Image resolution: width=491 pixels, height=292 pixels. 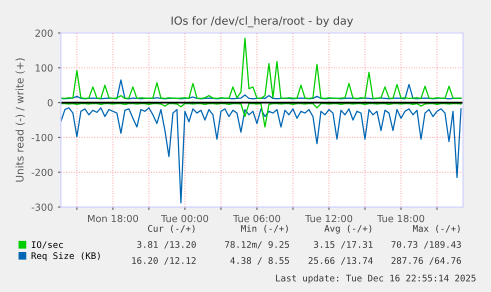 I want to click on y-tick-label: -200, so click(x=42, y=172).